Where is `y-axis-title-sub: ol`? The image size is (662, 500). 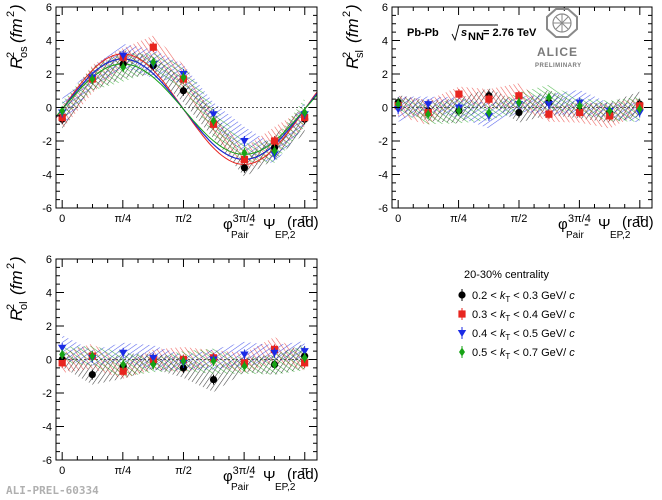
y-axis-title-sub: ol is located at coordinates (24, 305).